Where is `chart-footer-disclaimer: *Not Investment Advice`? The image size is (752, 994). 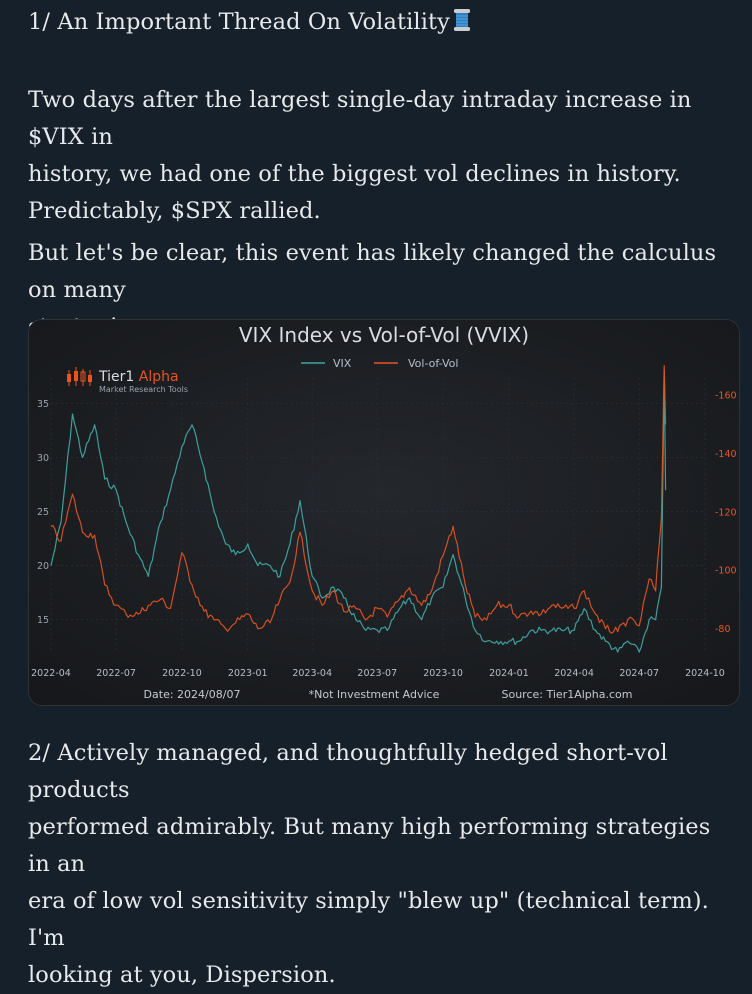
chart-footer-disclaimer: *Not Investment Advice is located at coordinates (374, 694).